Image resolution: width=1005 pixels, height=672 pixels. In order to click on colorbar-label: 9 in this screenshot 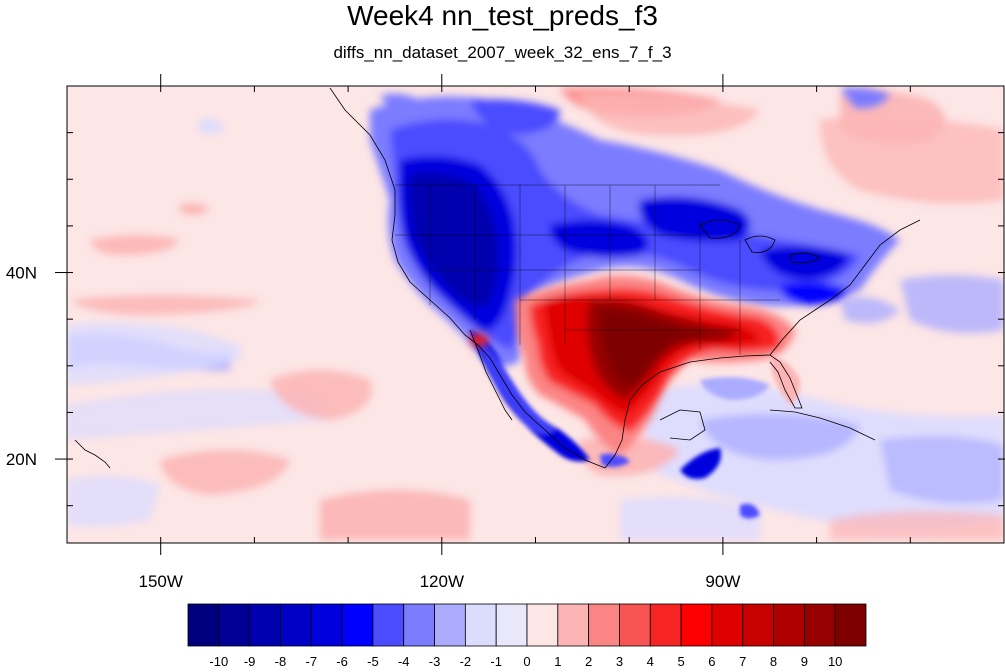, I will do `click(804, 661)`.